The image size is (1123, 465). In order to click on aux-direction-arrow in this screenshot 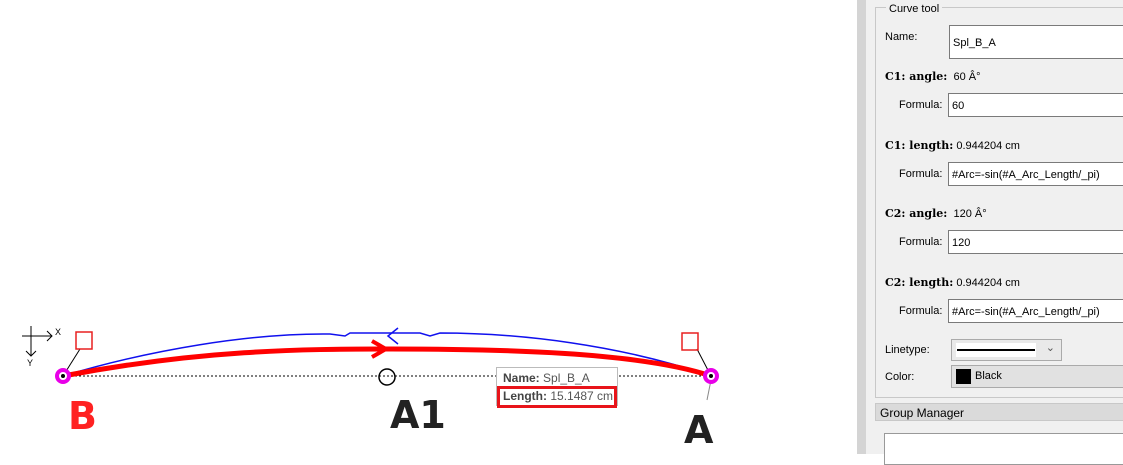, I will do `click(392, 336)`.